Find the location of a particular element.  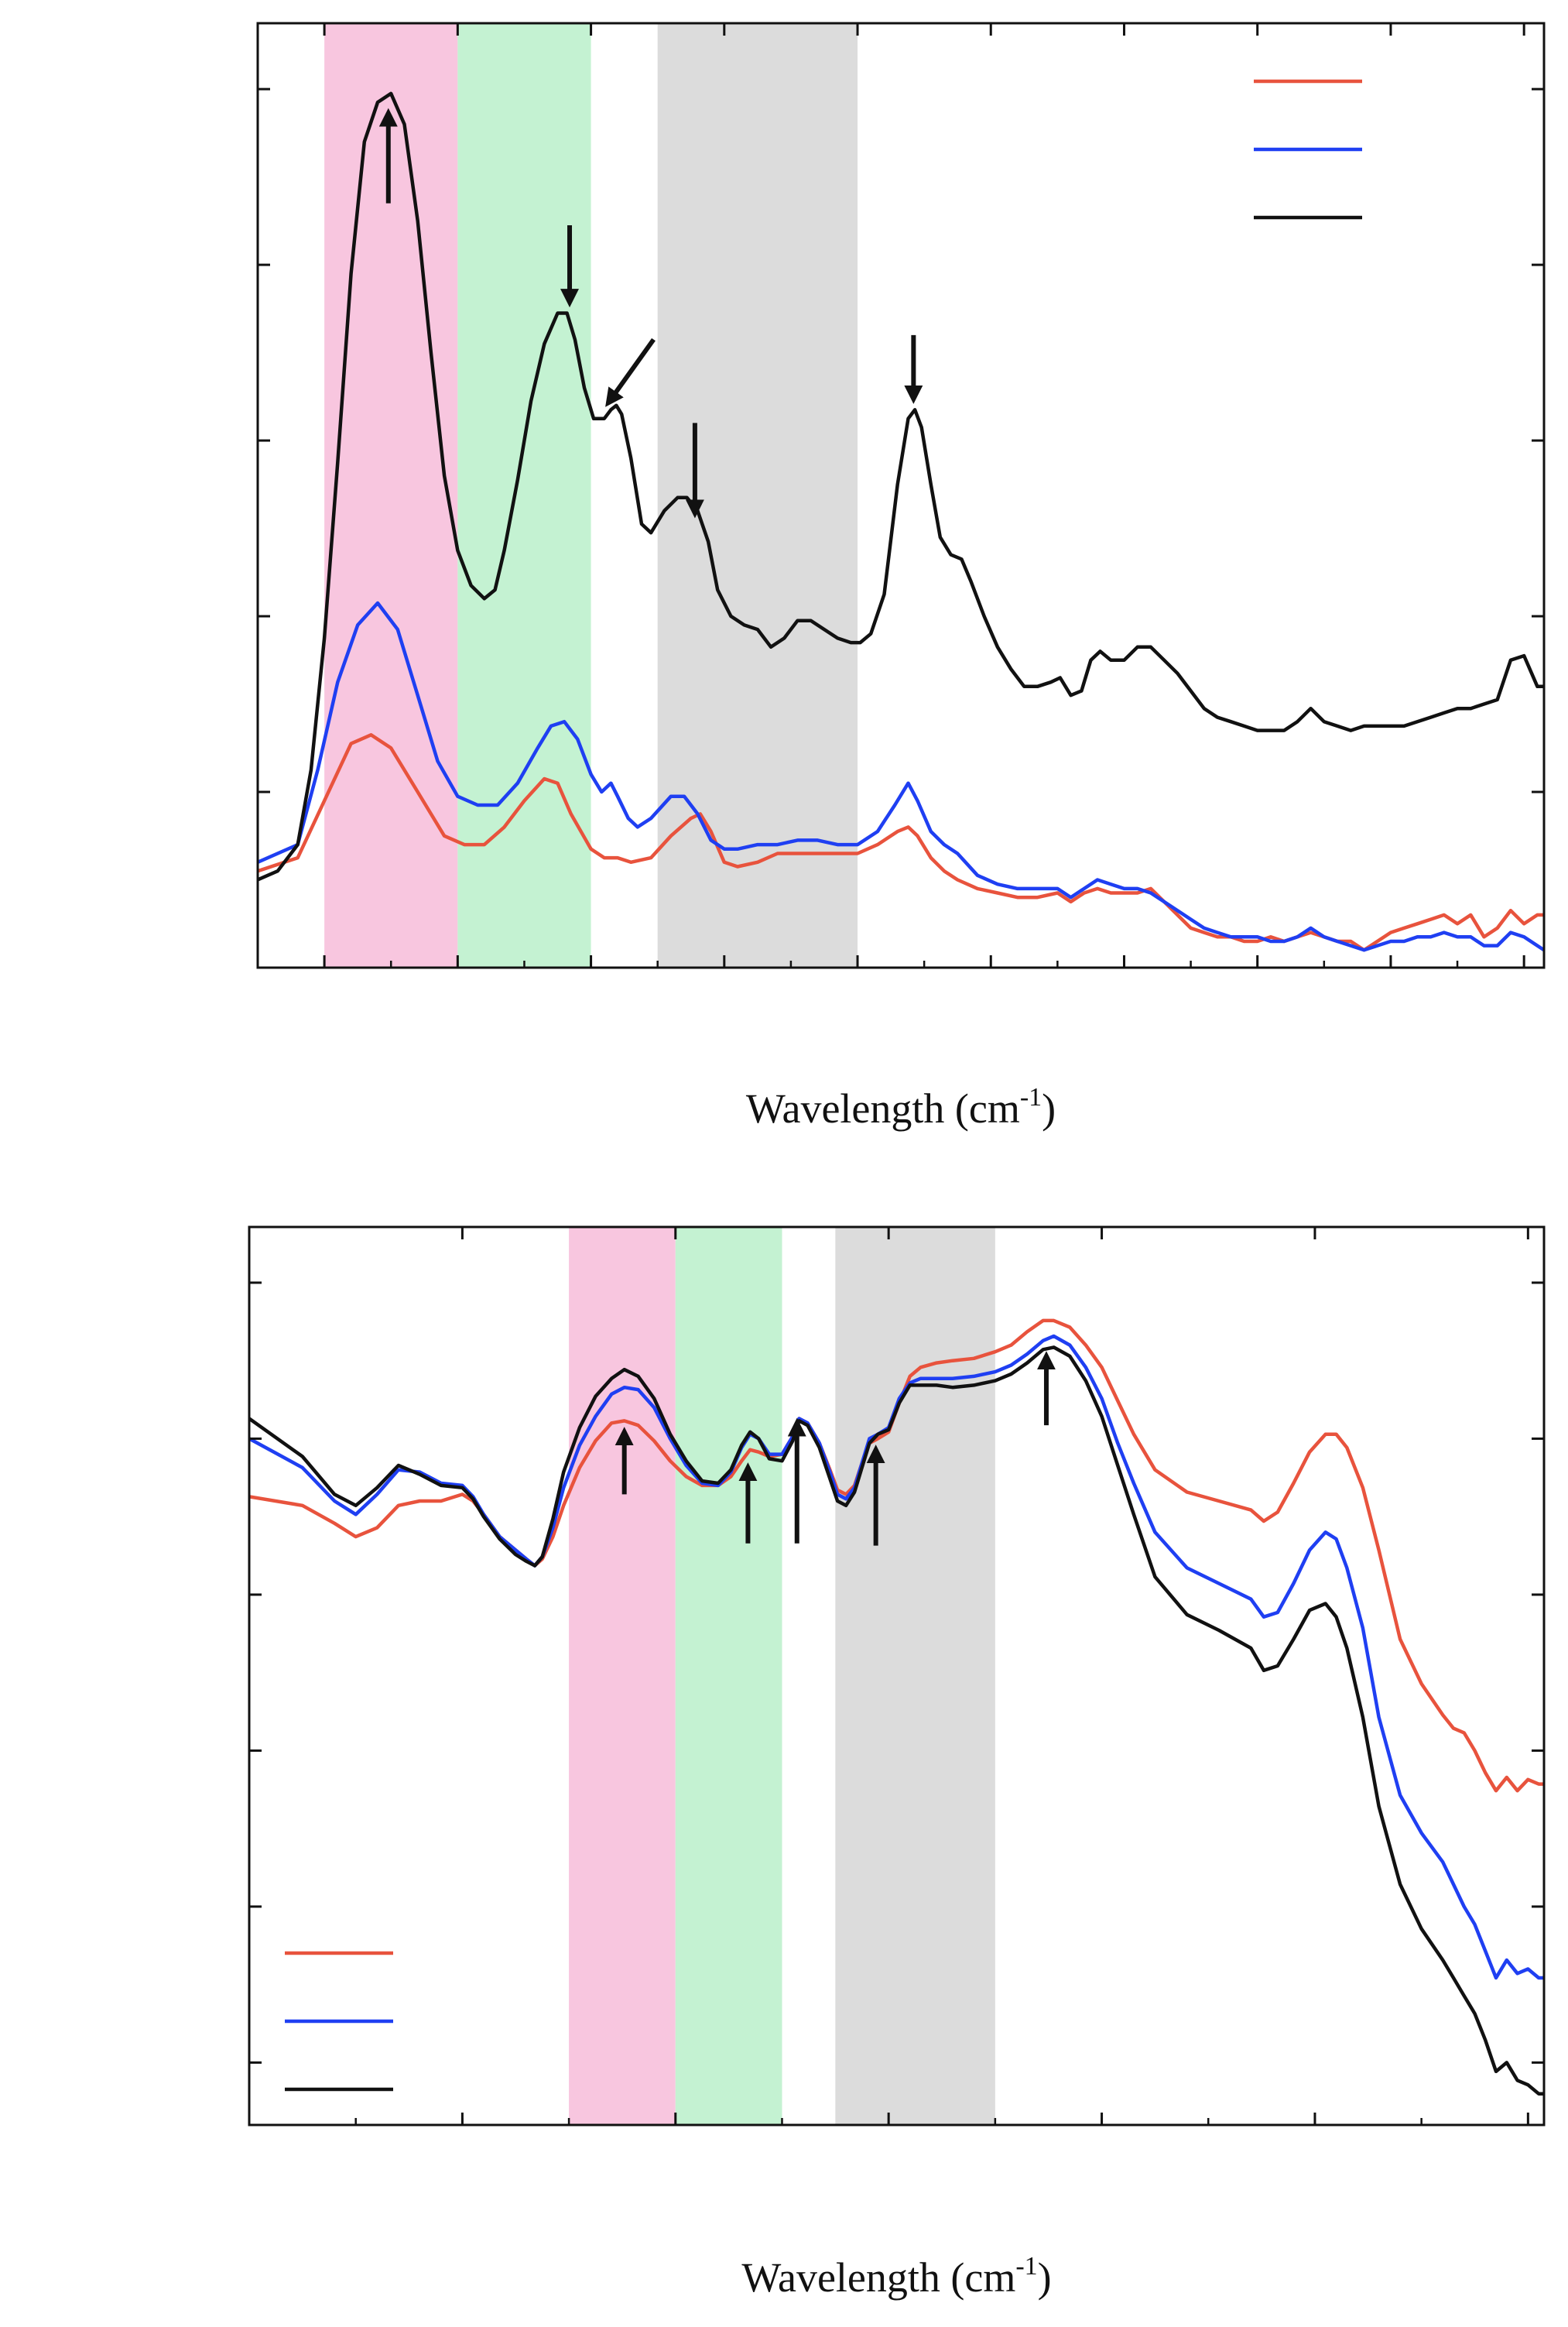

series-line-30-min is located at coordinates (901, 843).